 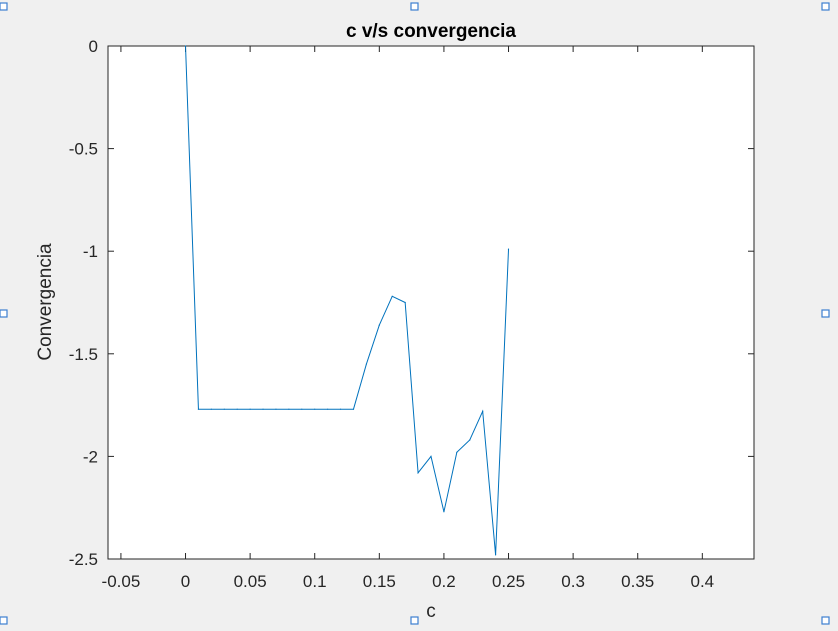 I want to click on resize-handle-bottom-left, so click(x=4, y=620).